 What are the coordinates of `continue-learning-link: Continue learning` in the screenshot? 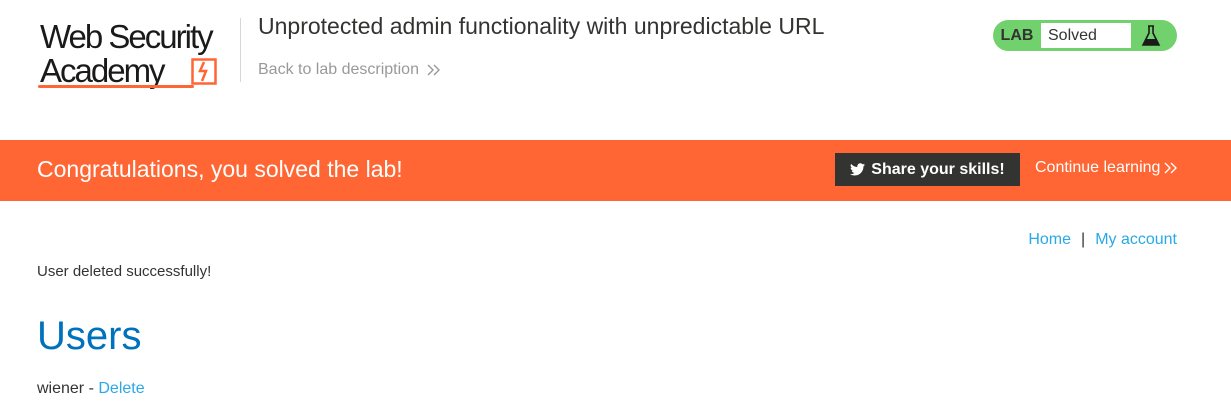 It's located at (1106, 168).